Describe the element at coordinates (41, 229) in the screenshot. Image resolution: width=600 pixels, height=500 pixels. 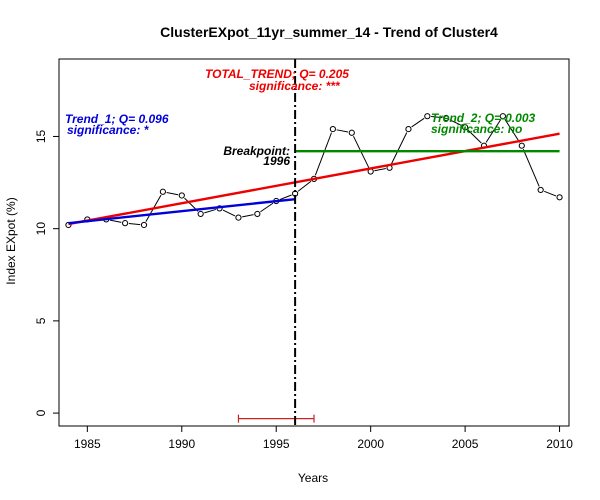
I see `y-tick-label: 10` at that location.